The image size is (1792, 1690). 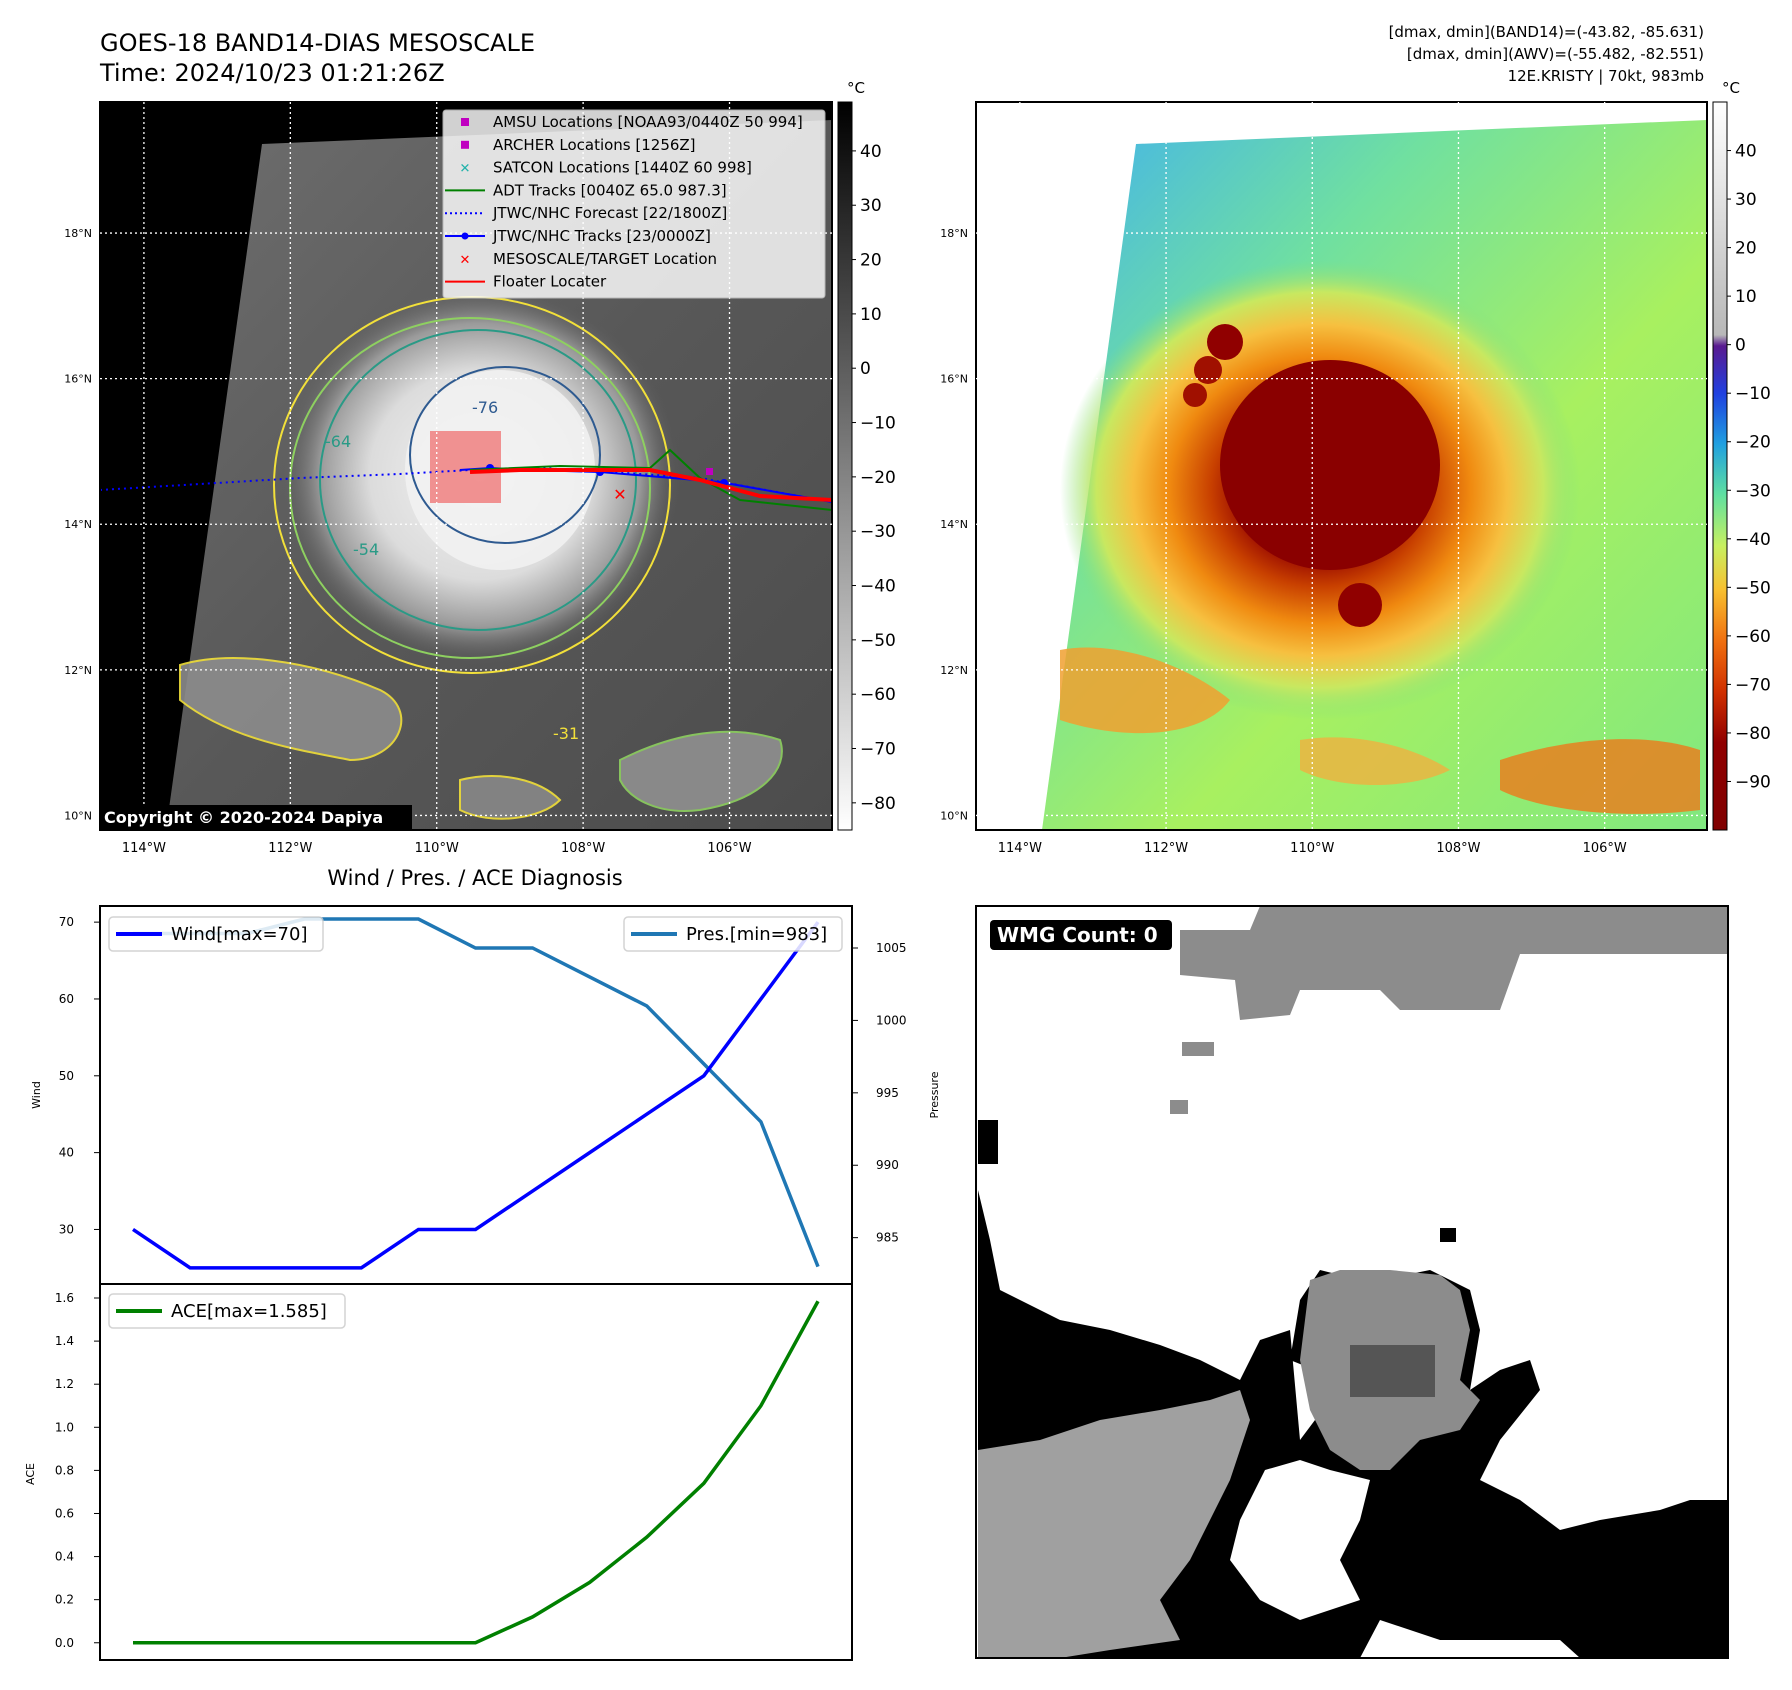 What do you see at coordinates (64, 1470) in the screenshot?
I see `ace-axis-tick-label: 0.8` at bounding box center [64, 1470].